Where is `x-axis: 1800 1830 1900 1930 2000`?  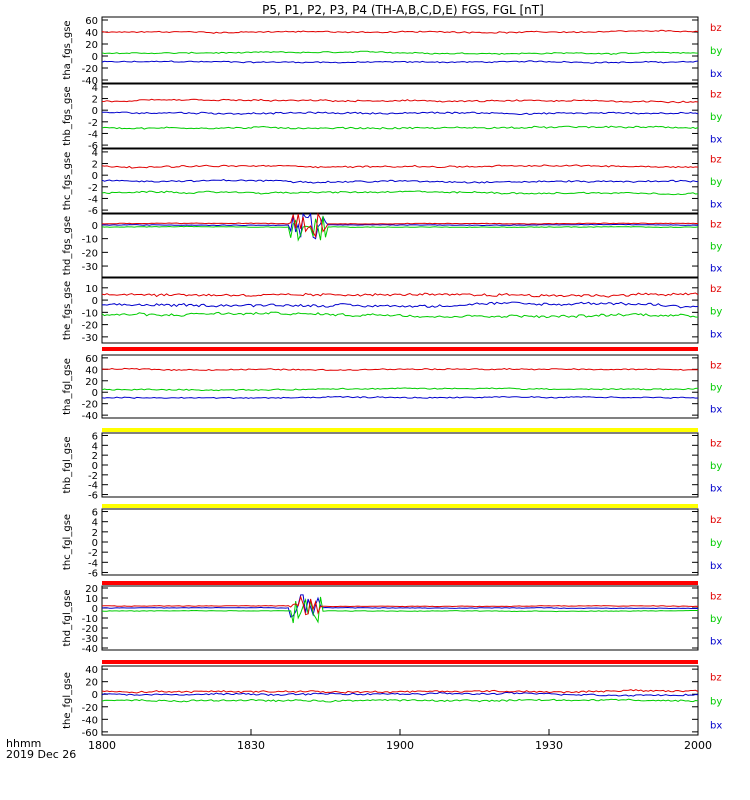 x-axis: 1800 1830 1900 1930 2000 is located at coordinates (400, 740).